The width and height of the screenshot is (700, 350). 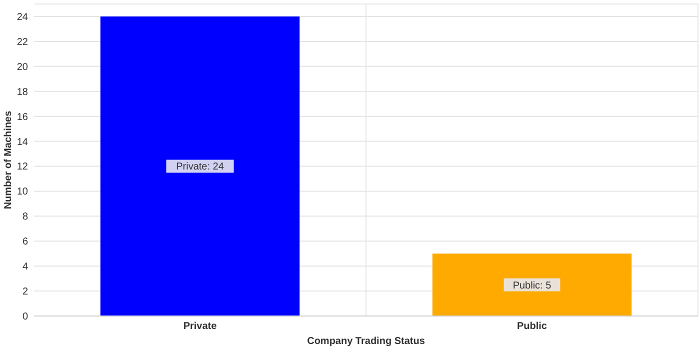 What do you see at coordinates (532, 286) in the screenshot?
I see `data-label: Public: 5` at bounding box center [532, 286].